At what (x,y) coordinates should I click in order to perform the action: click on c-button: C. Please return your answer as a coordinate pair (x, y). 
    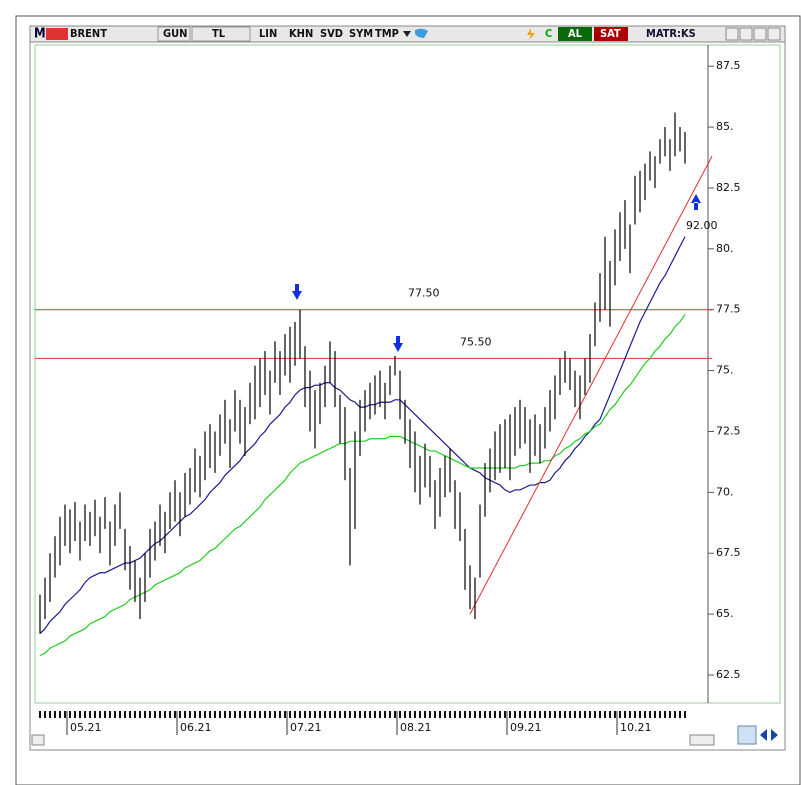
    Looking at the image, I should click on (548, 33).